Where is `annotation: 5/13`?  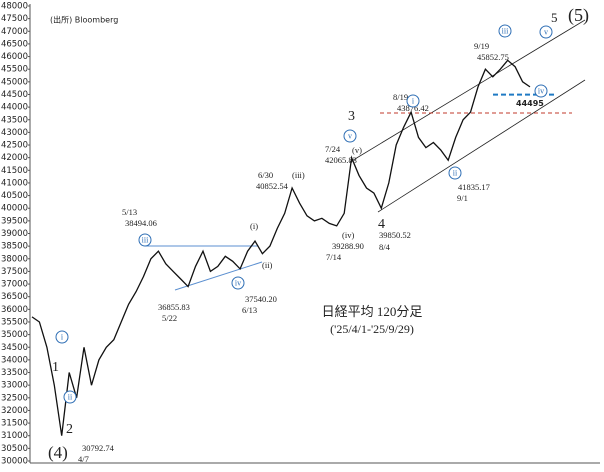 annotation: 5/13 is located at coordinates (129, 212).